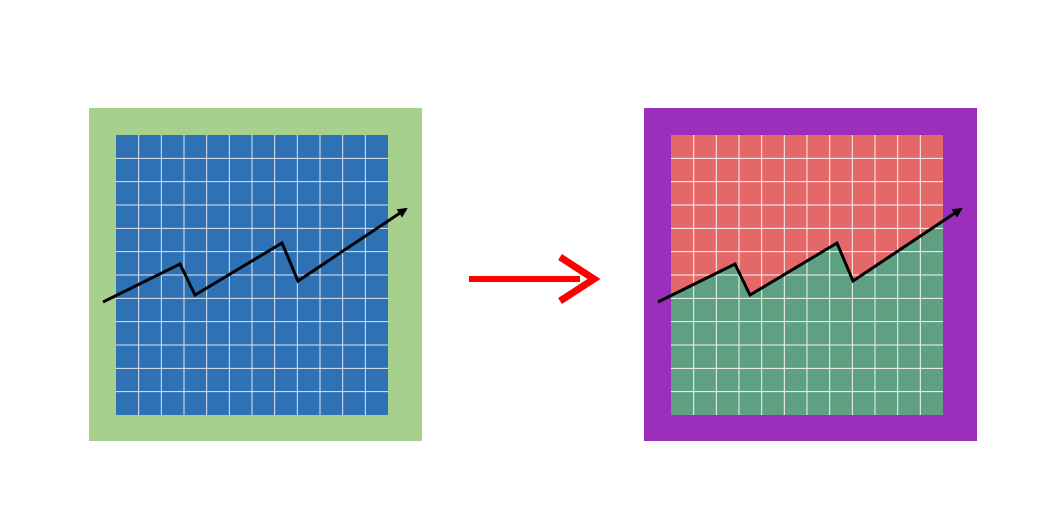  What do you see at coordinates (810, 255) in the screenshot?
I see `after-trend-arrow` at bounding box center [810, 255].